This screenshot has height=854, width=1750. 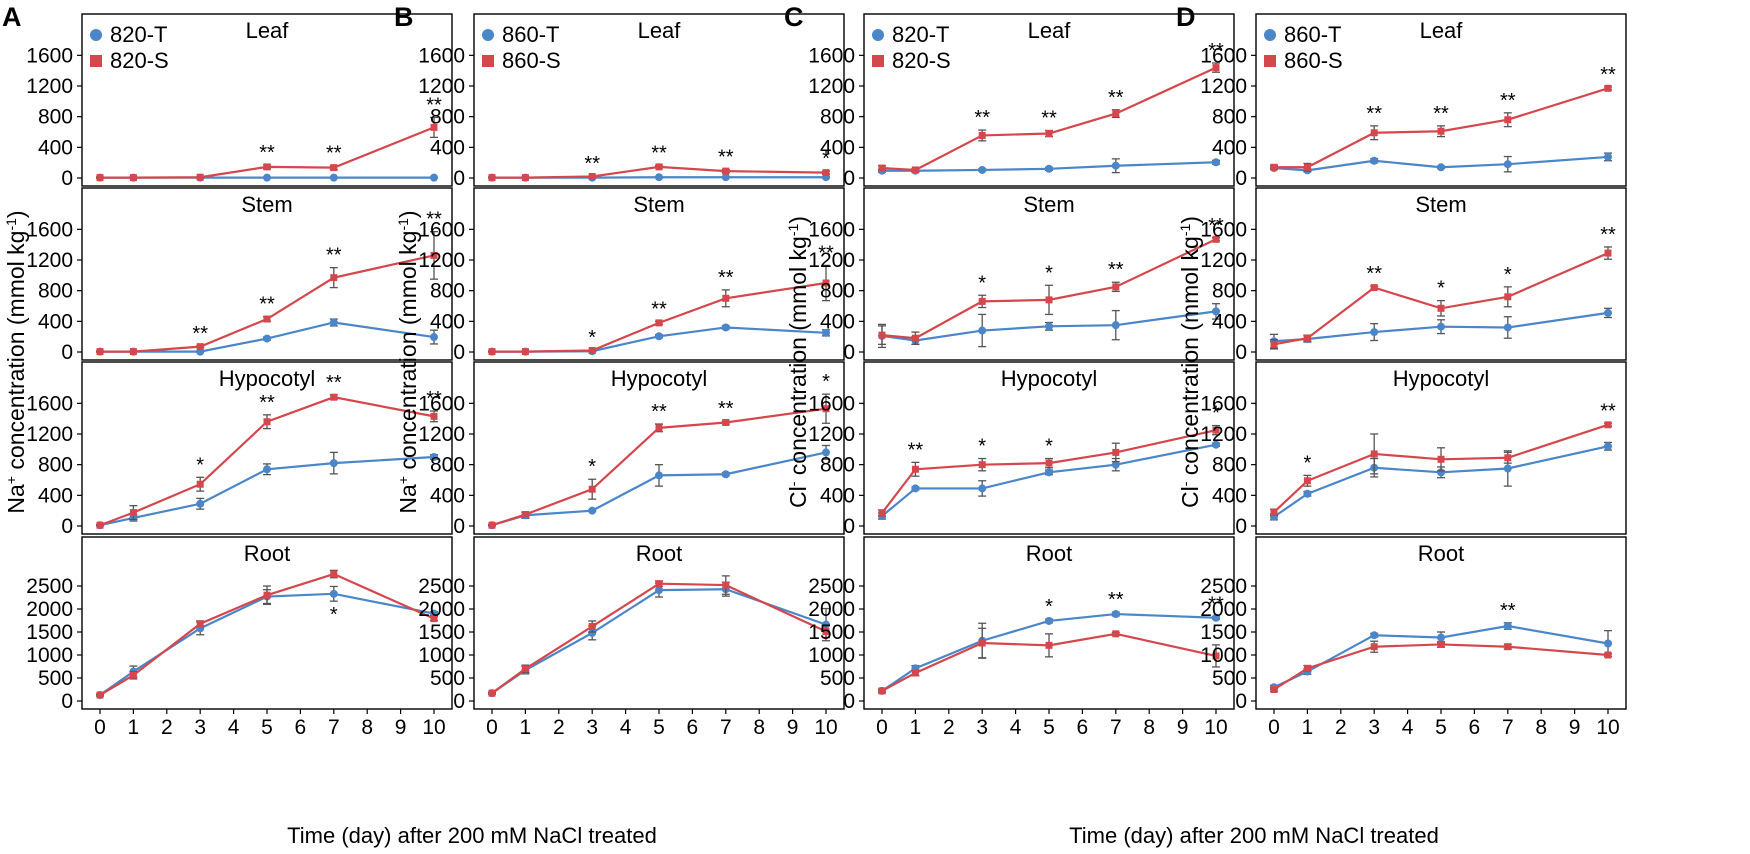 I want to click on x-tick-label: 0, so click(x=100, y=727).